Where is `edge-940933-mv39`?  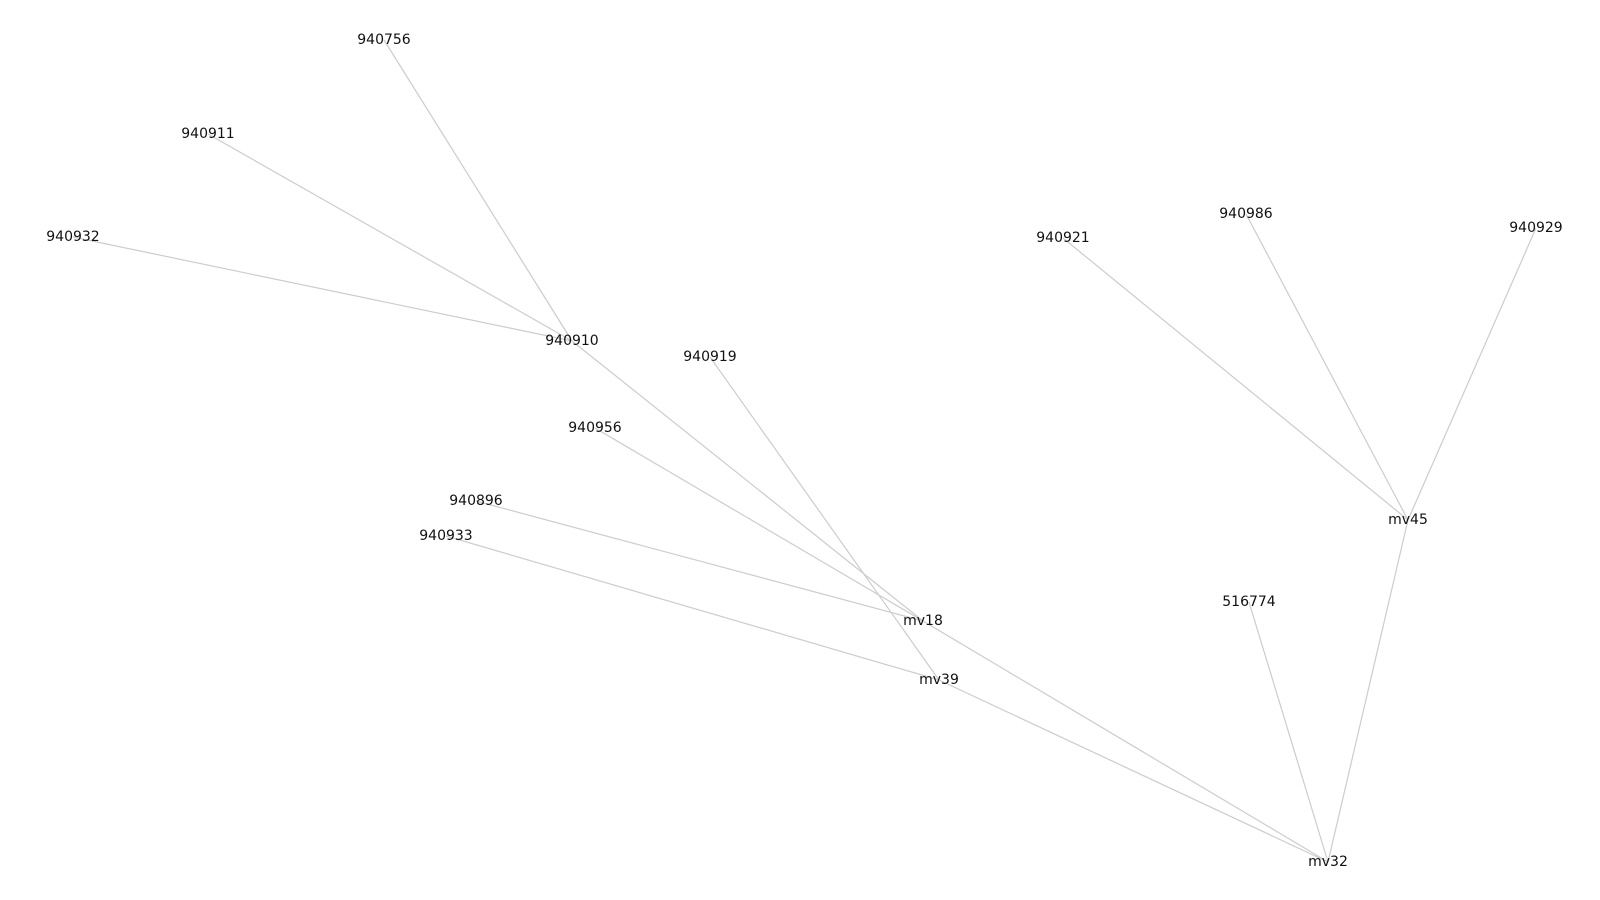 edge-940933-mv39 is located at coordinates (692, 608).